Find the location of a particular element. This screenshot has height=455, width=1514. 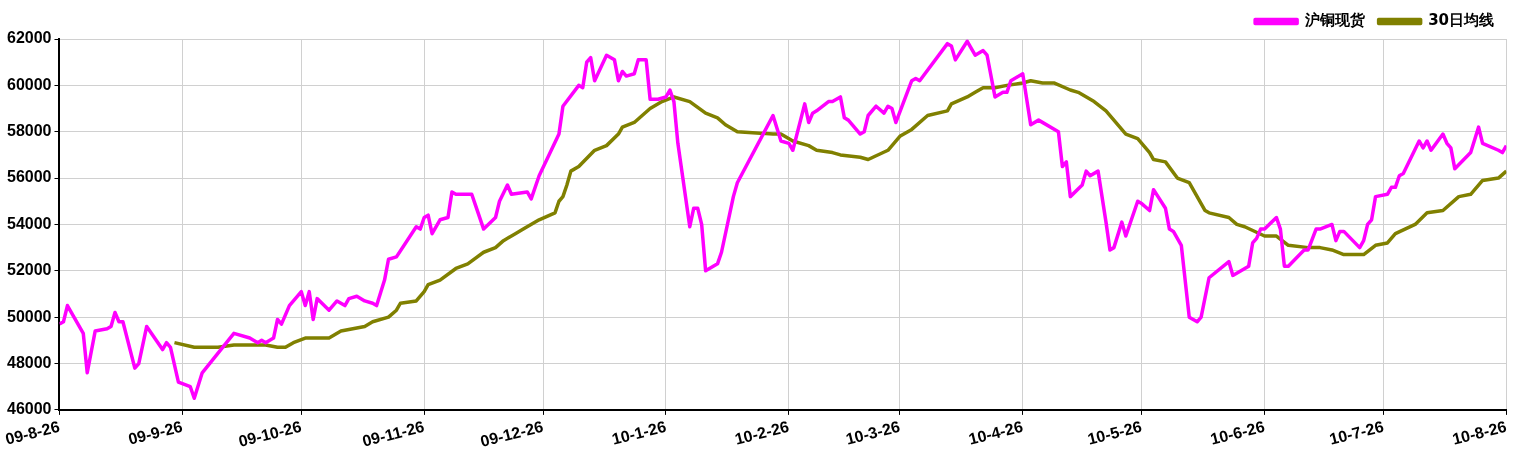

x-tick-label: 09-10-26 is located at coordinates (270, 433).